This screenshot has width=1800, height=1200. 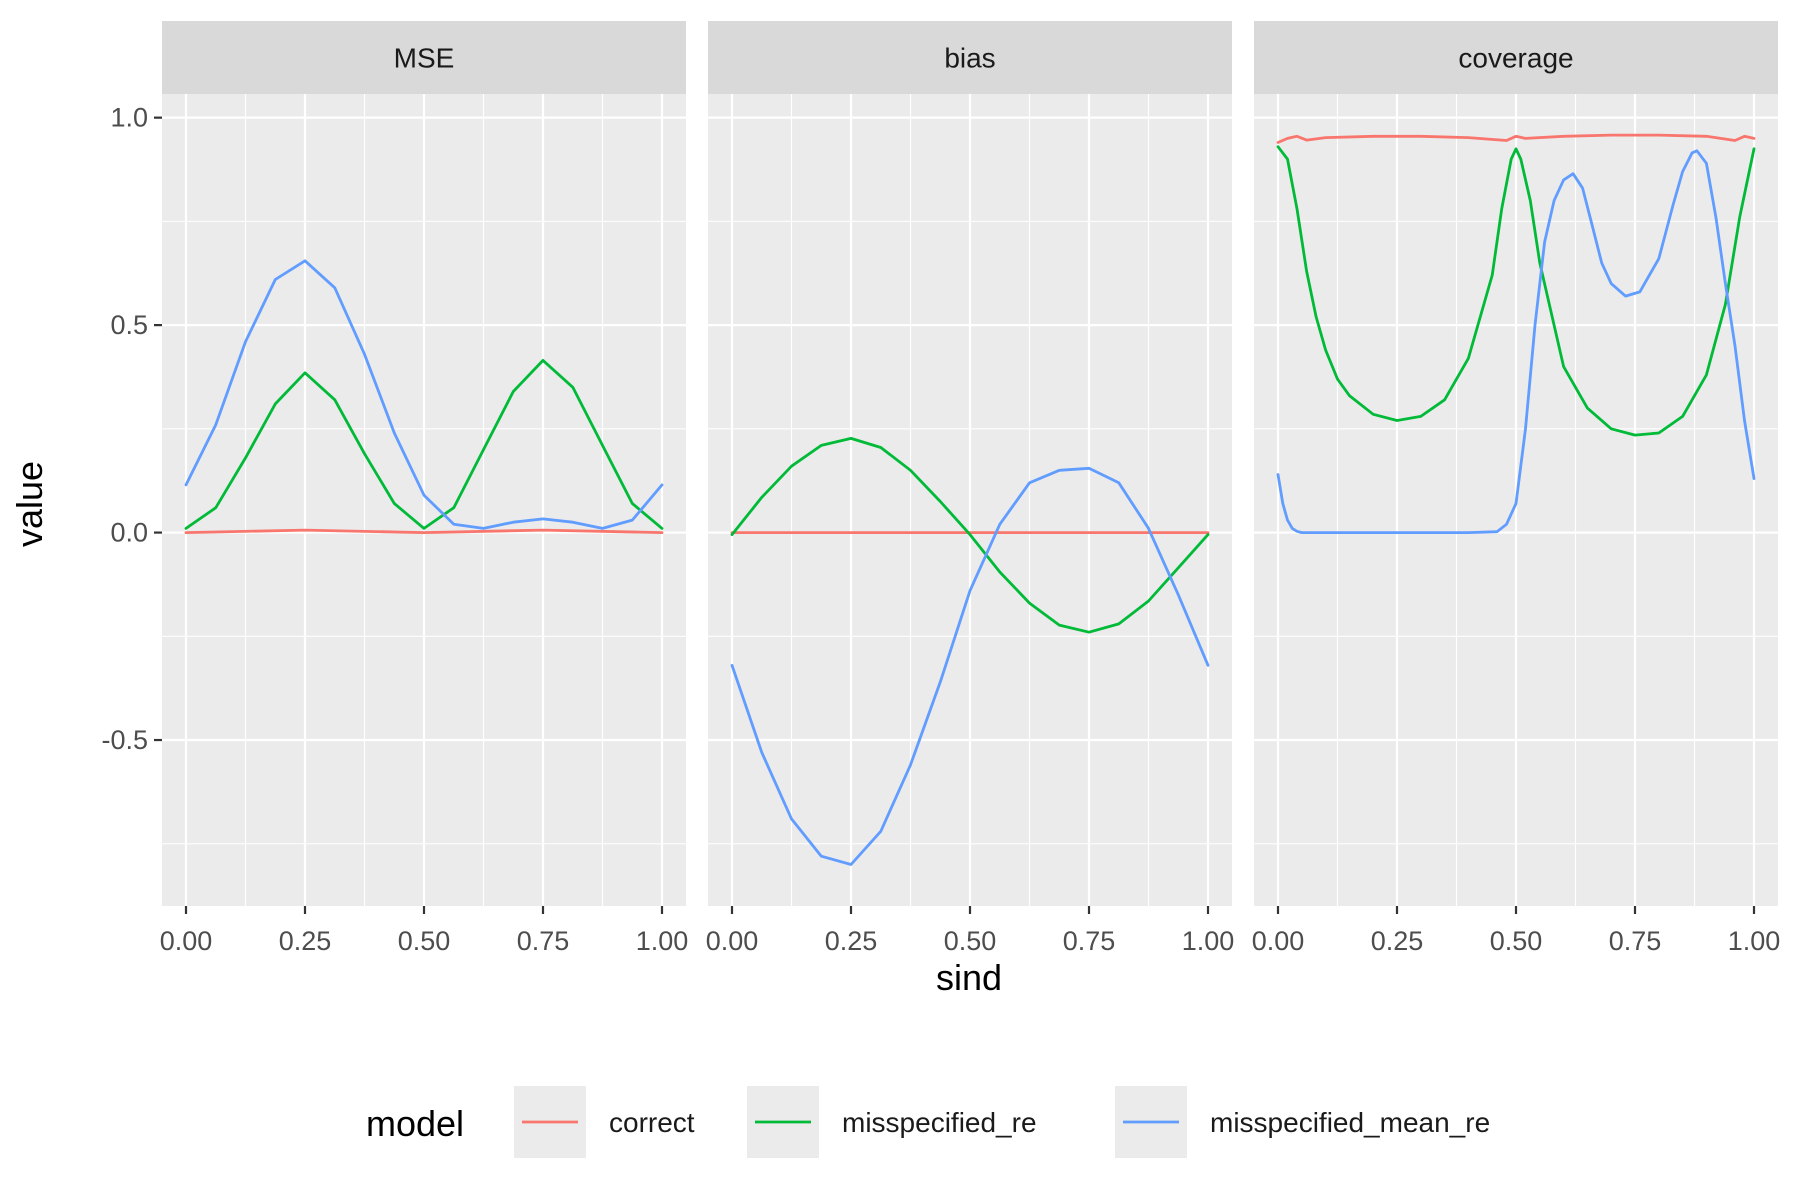 What do you see at coordinates (129, 118) in the screenshot?
I see `y-tick-label: 1.0` at bounding box center [129, 118].